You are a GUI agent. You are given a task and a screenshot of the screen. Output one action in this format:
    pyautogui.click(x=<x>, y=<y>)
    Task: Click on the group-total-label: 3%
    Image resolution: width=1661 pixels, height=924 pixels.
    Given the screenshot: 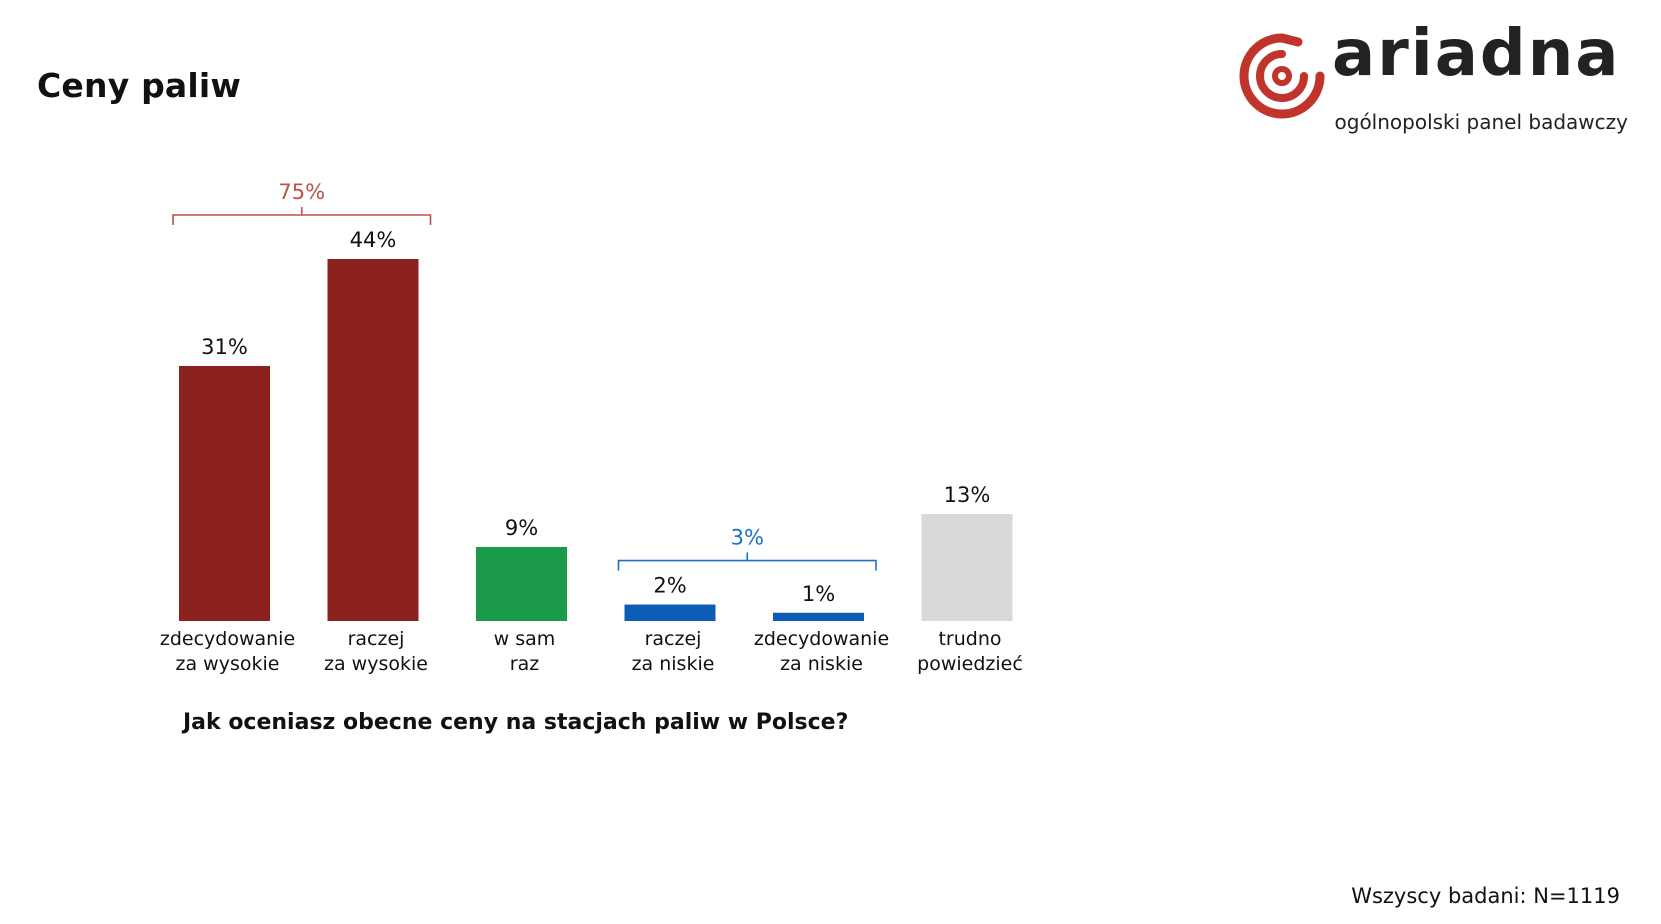 What is the action you would take?
    pyautogui.click(x=747, y=538)
    